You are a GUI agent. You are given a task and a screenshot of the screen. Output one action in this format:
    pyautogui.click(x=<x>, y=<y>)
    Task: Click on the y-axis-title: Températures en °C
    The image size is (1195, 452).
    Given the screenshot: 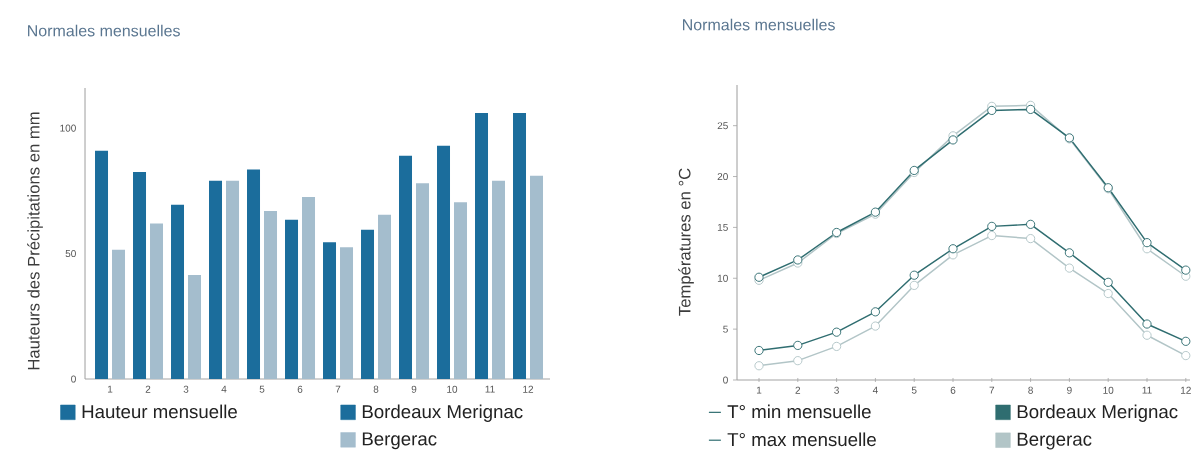 What is the action you would take?
    pyautogui.click(x=686, y=242)
    